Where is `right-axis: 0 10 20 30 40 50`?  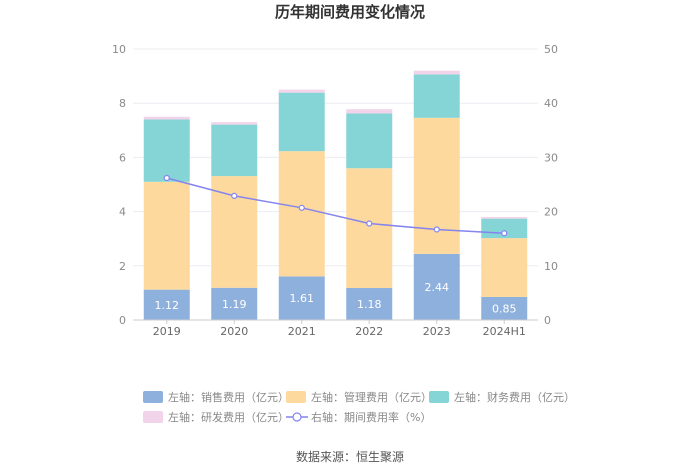
right-axis: 0 10 20 30 40 50 is located at coordinates (551, 185).